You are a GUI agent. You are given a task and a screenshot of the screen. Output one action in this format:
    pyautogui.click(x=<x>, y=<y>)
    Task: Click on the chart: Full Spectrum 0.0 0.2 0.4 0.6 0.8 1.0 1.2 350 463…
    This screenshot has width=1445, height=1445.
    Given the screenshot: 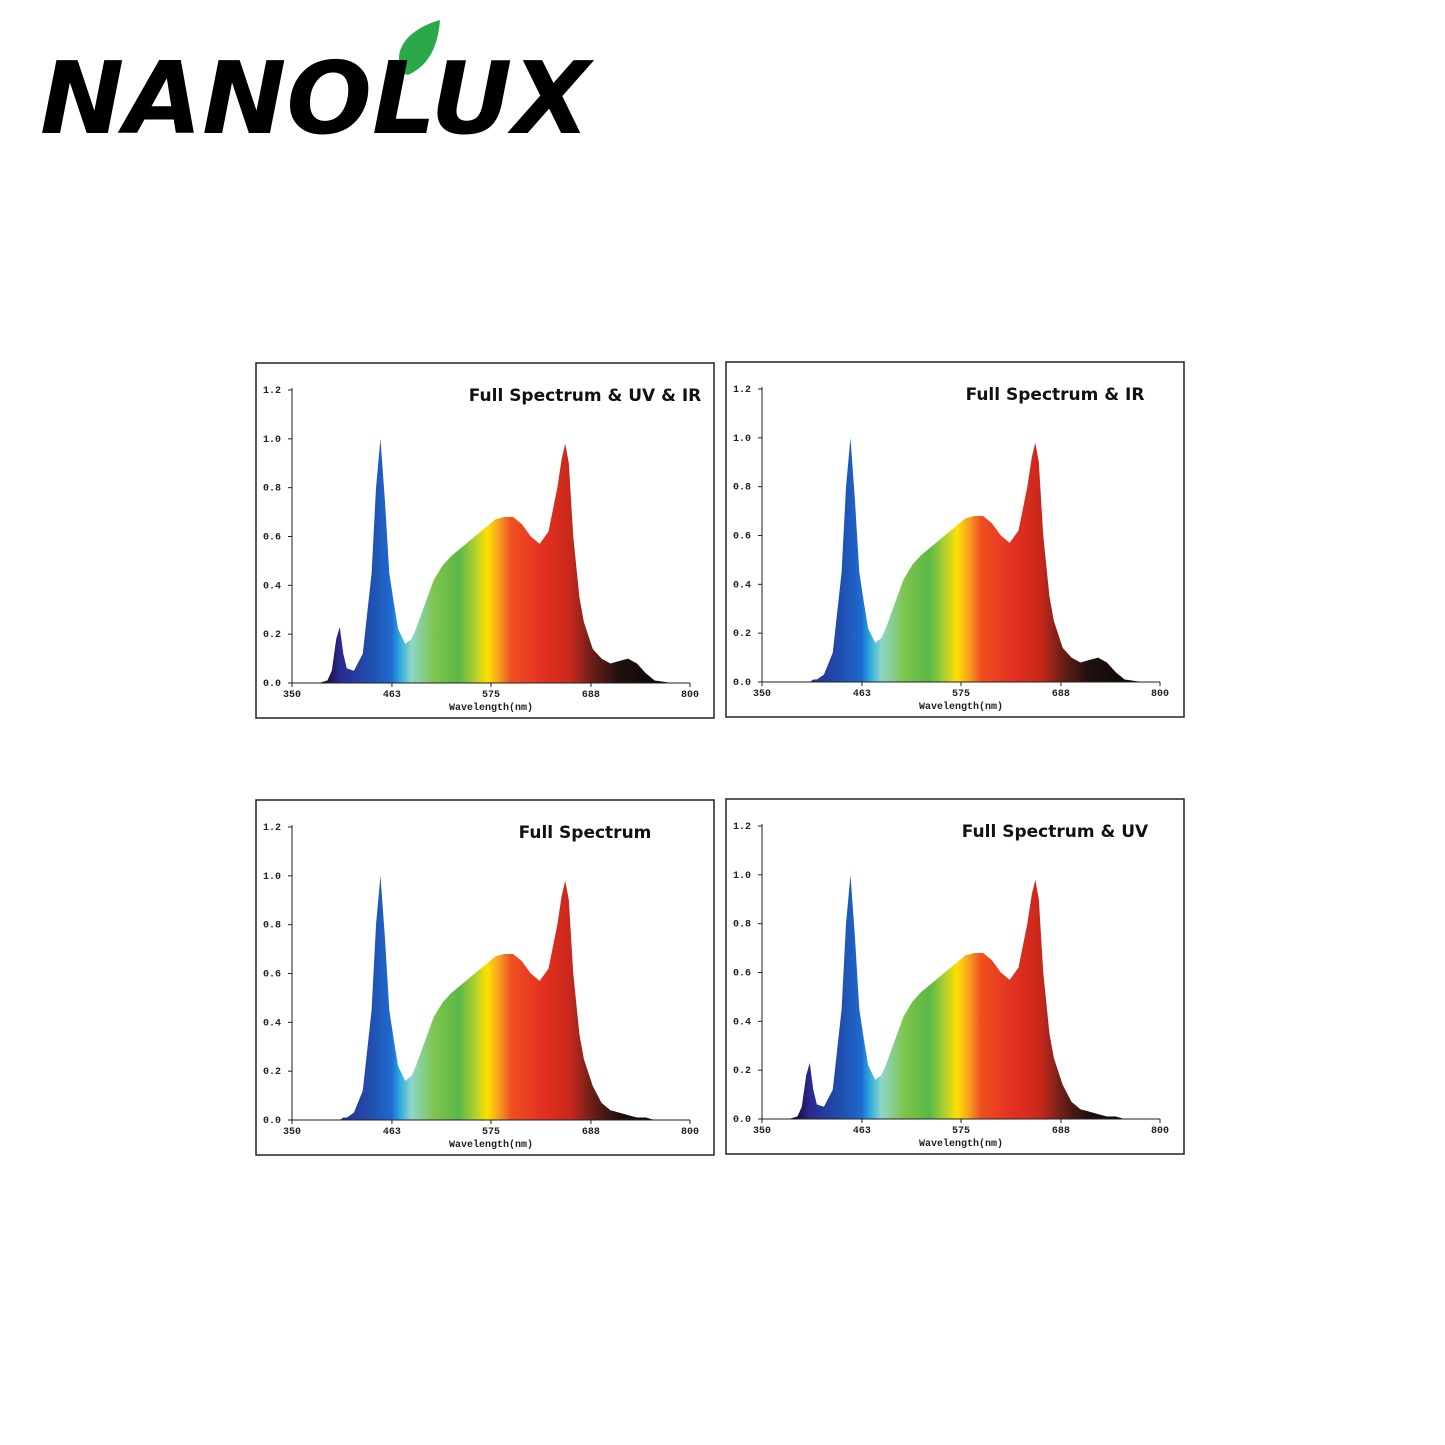 What is the action you would take?
    pyautogui.click(x=485, y=977)
    